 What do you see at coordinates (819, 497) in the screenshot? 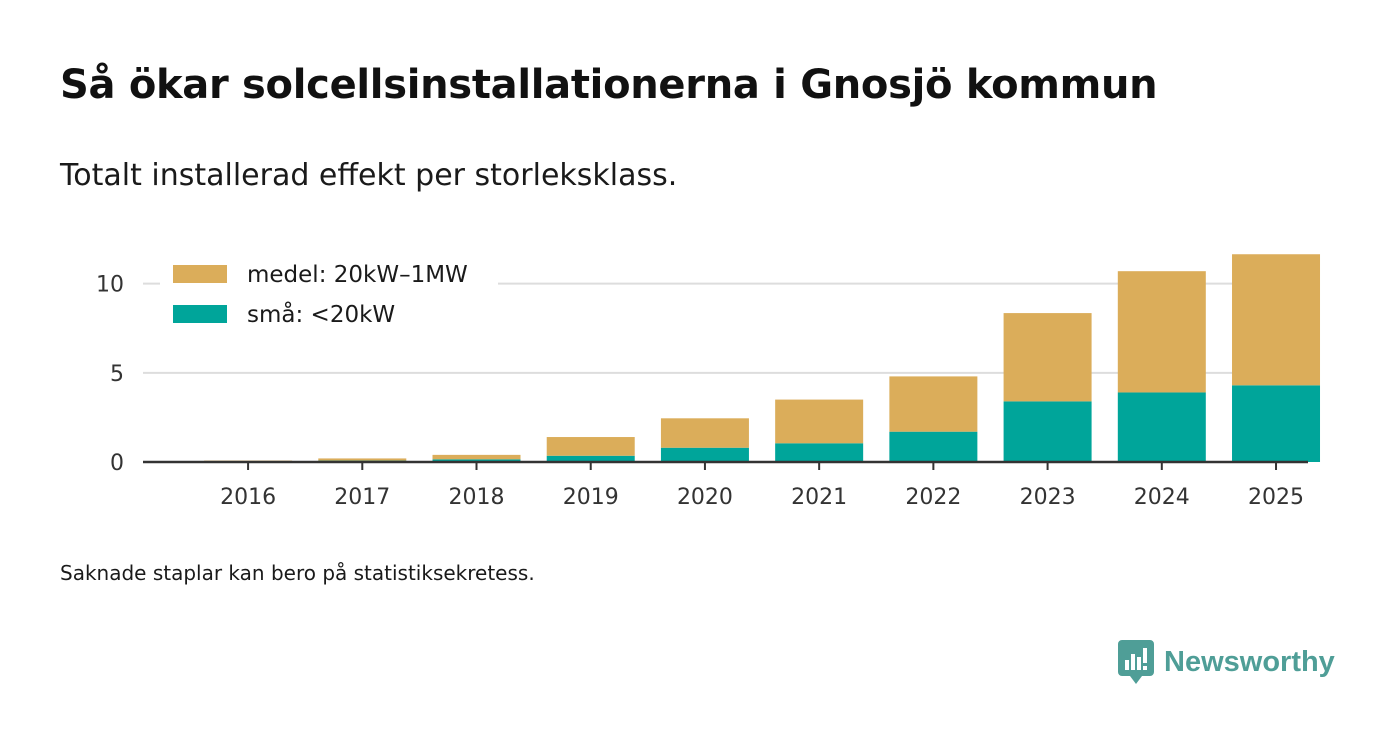
I see `x-tick-label: 2021` at bounding box center [819, 497].